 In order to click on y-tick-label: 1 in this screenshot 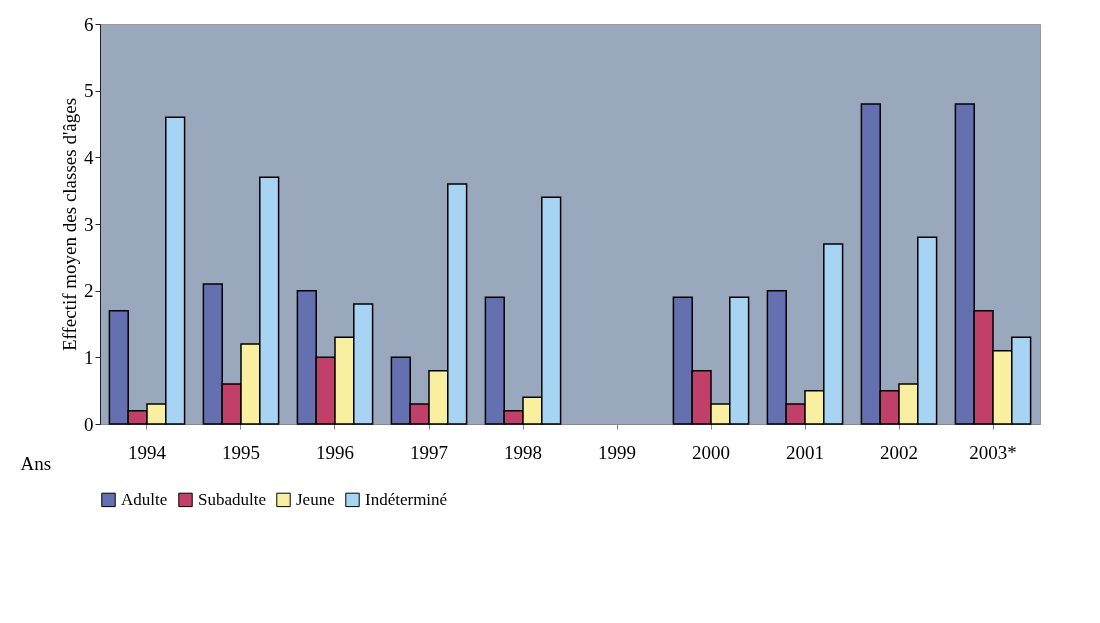, I will do `click(89, 357)`.